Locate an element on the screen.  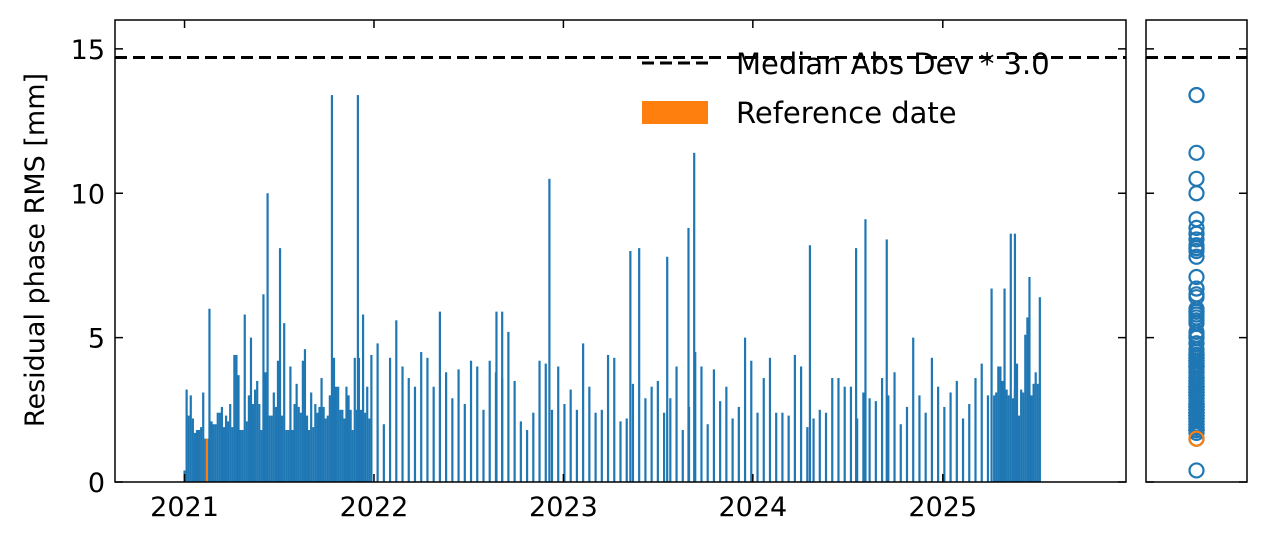
x-tick-label: 2021 is located at coordinates (184, 507).